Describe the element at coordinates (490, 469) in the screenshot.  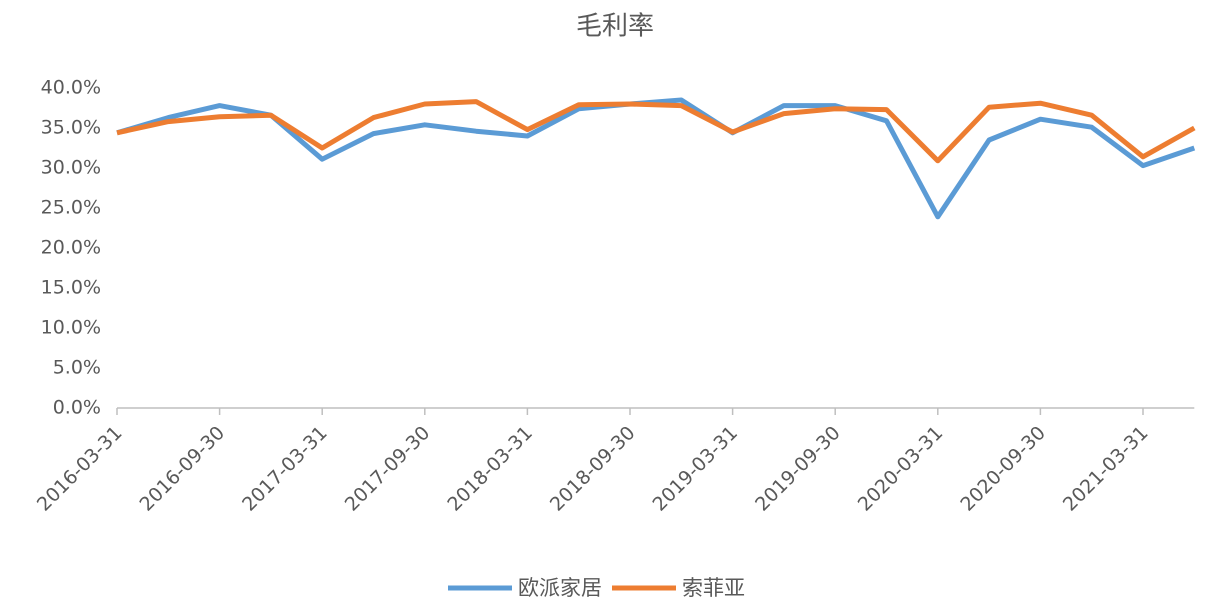
I see `x-tick-label: 2018-03-31` at that location.